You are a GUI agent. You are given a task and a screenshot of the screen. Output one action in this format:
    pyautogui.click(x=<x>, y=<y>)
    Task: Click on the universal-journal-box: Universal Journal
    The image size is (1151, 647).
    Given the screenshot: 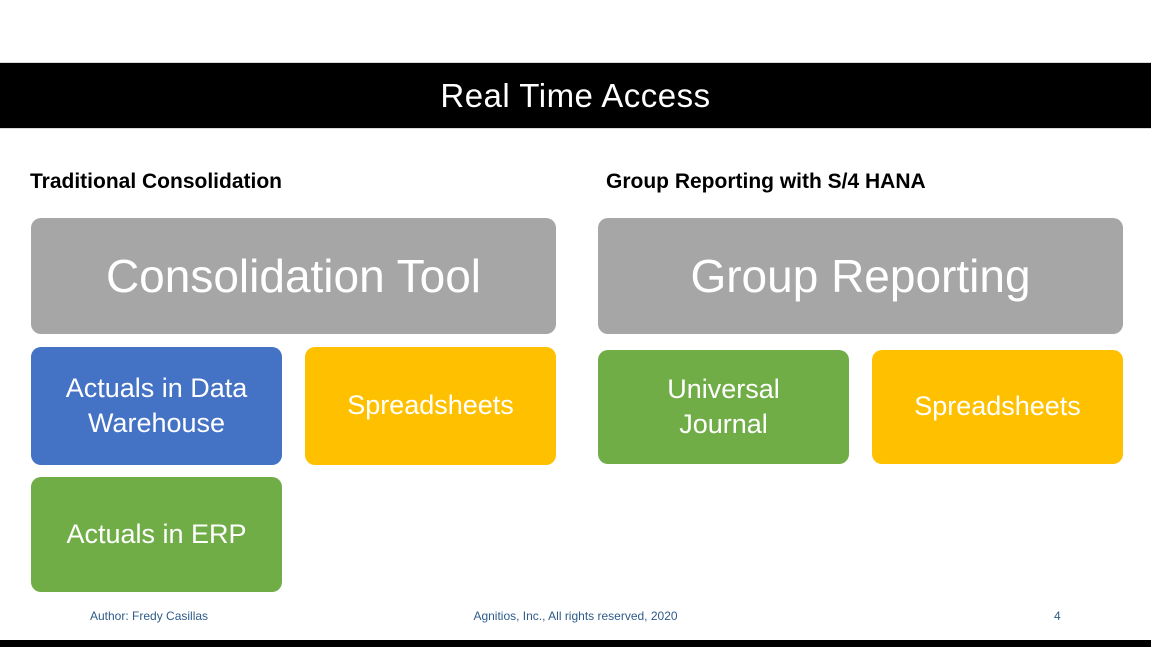 What is the action you would take?
    pyautogui.click(x=723, y=407)
    